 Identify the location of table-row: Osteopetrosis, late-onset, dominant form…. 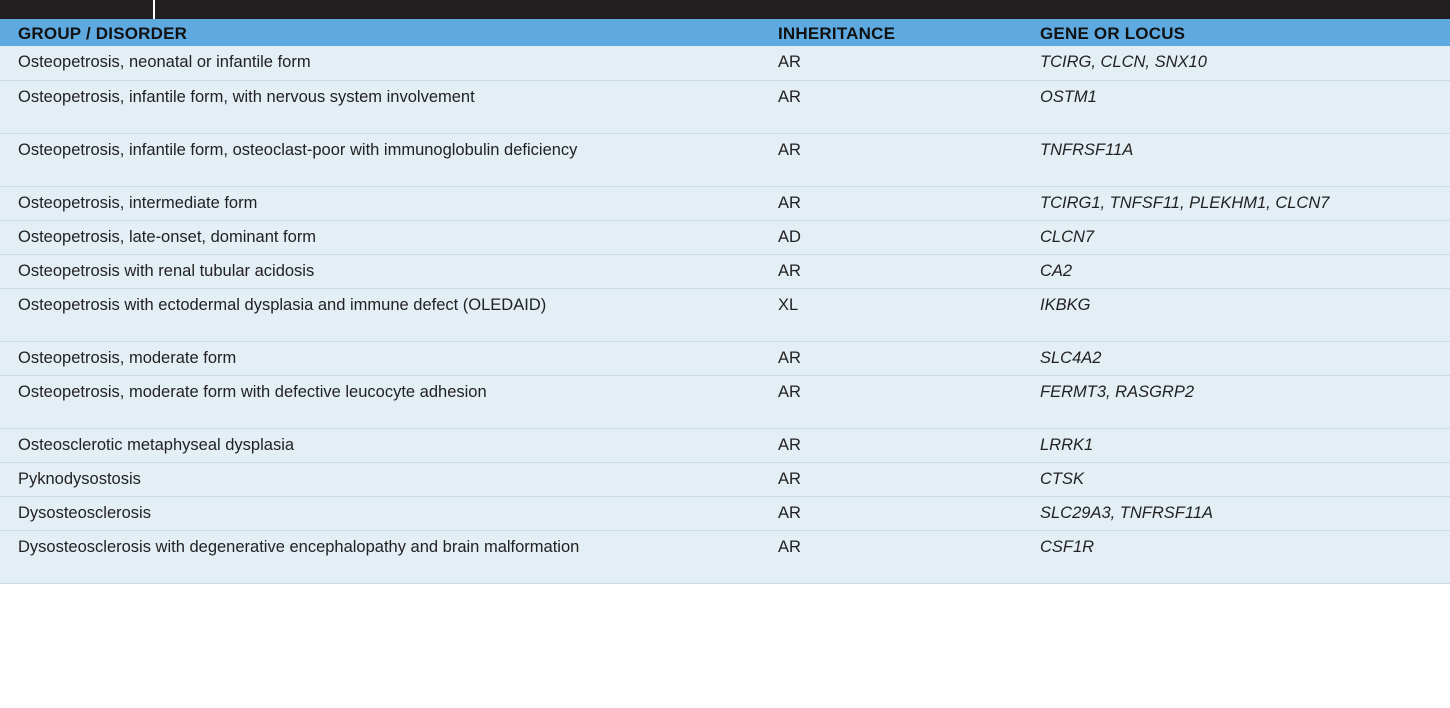
(725, 237).